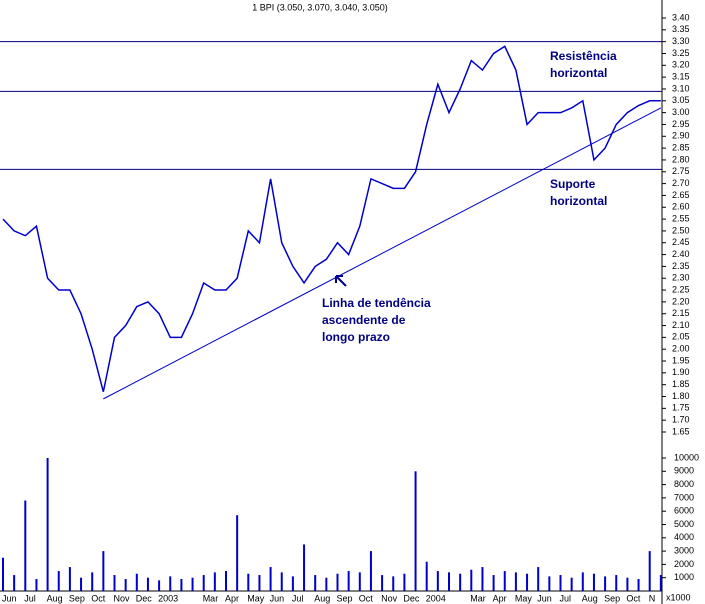  I want to click on y-tick-label: 2.35, so click(681, 266).